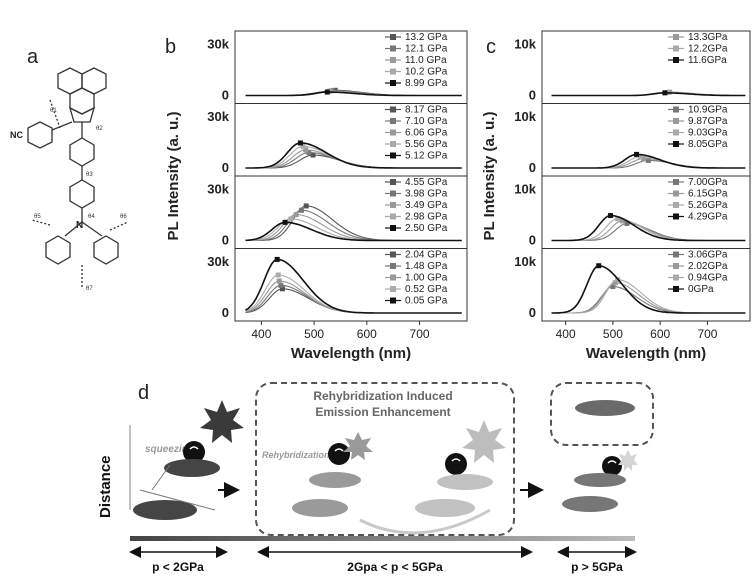  Describe the element at coordinates (99, 129) in the screenshot. I see `theta-2: θ2` at that location.